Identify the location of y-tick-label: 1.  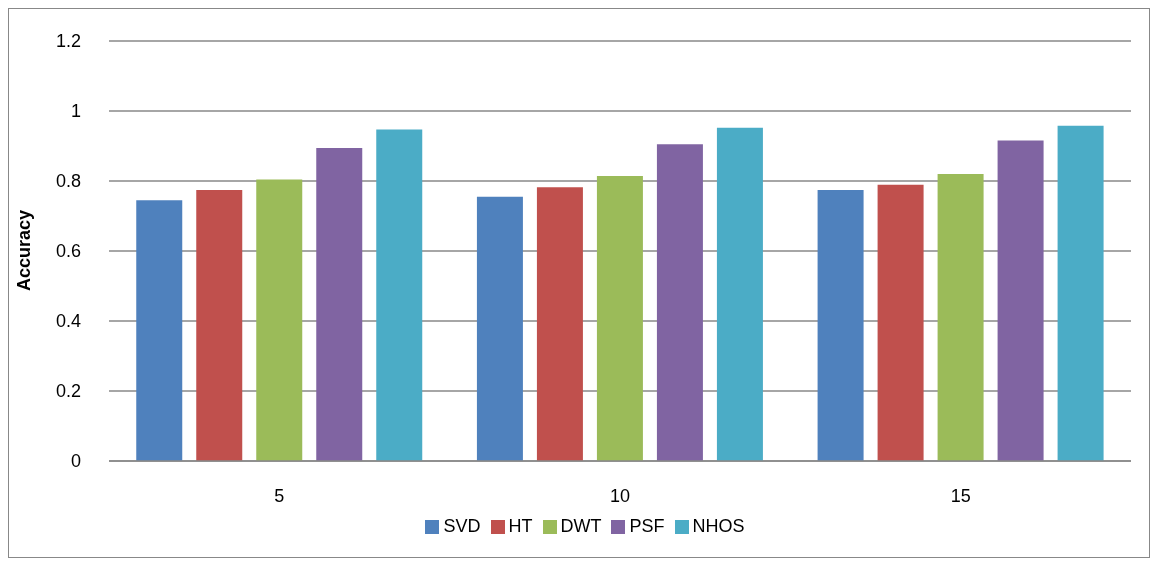
(75, 111).